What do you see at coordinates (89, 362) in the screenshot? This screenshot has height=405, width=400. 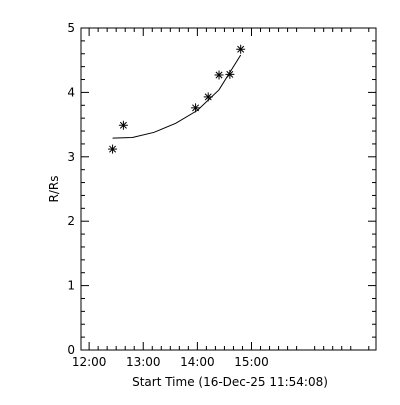 I see `x-tick-label: 12:00` at bounding box center [89, 362].